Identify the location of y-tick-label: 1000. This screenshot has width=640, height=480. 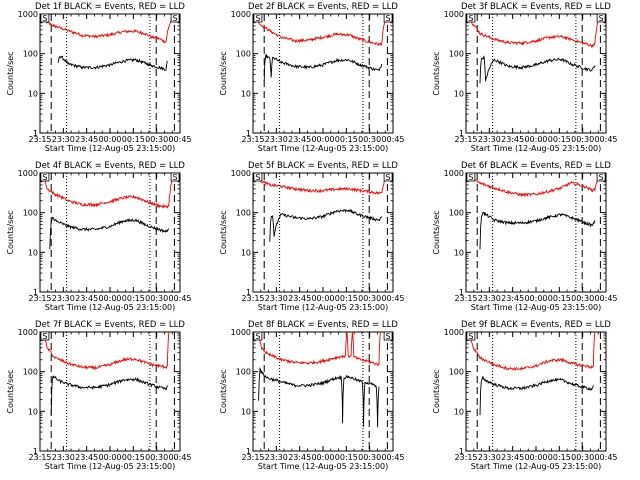
(241, 173).